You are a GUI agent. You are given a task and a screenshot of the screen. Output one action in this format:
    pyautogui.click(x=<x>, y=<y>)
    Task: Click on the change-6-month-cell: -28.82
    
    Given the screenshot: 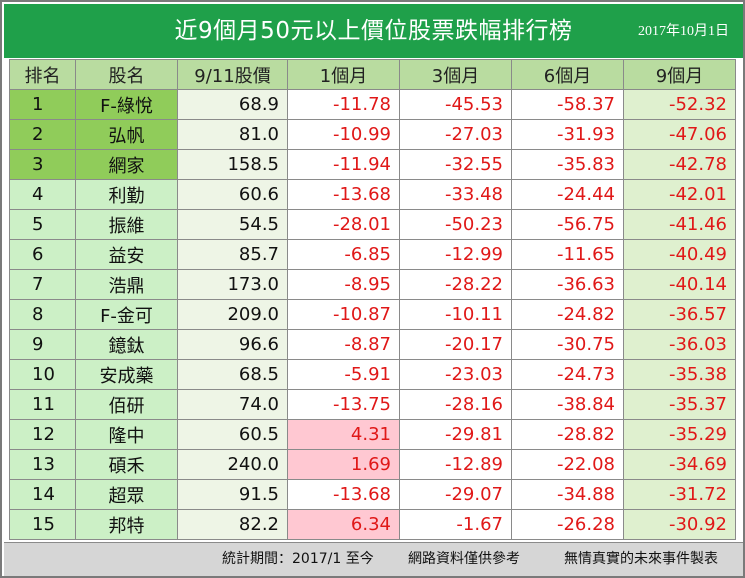 What is the action you would take?
    pyautogui.click(x=567, y=434)
    